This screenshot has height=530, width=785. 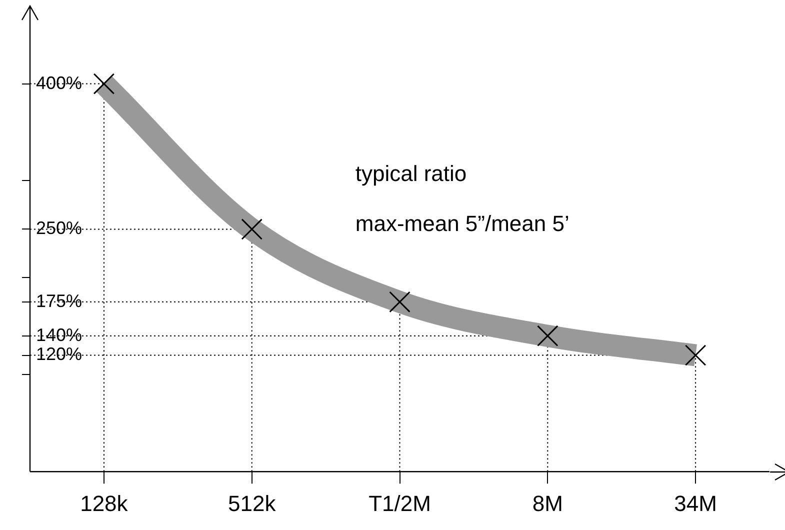 What do you see at coordinates (59, 334) in the screenshot?
I see `y-tick-label: 140%` at bounding box center [59, 334].